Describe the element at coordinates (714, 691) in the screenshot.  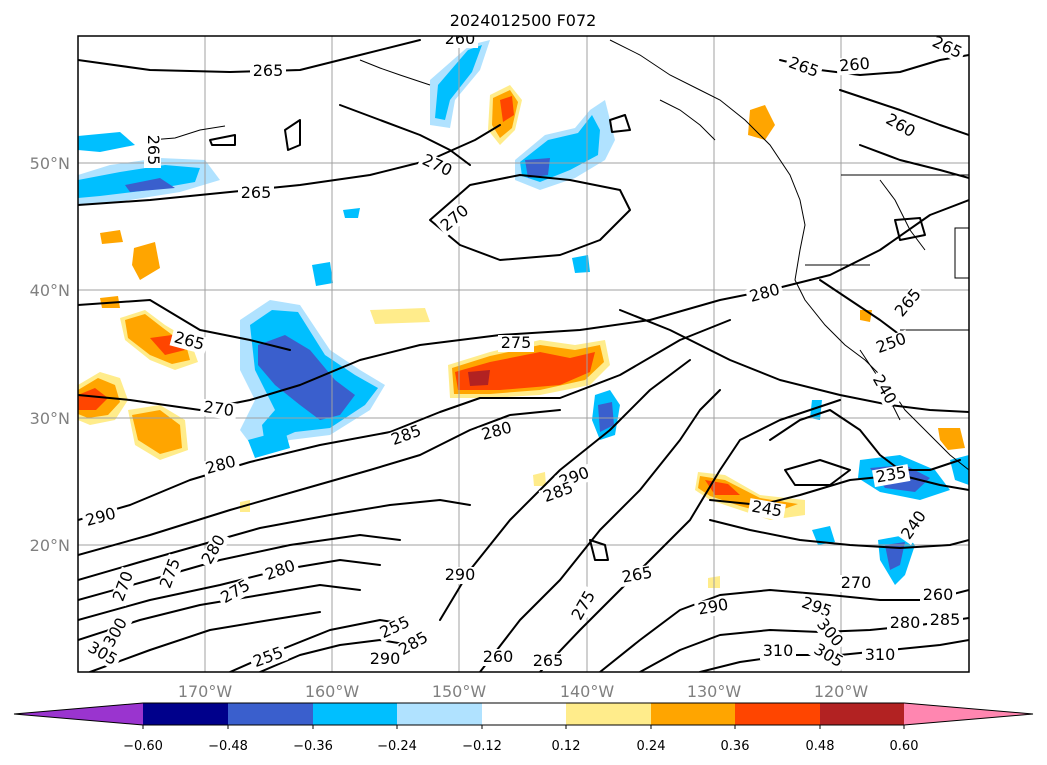
I see `lon-label: 130°W` at that location.